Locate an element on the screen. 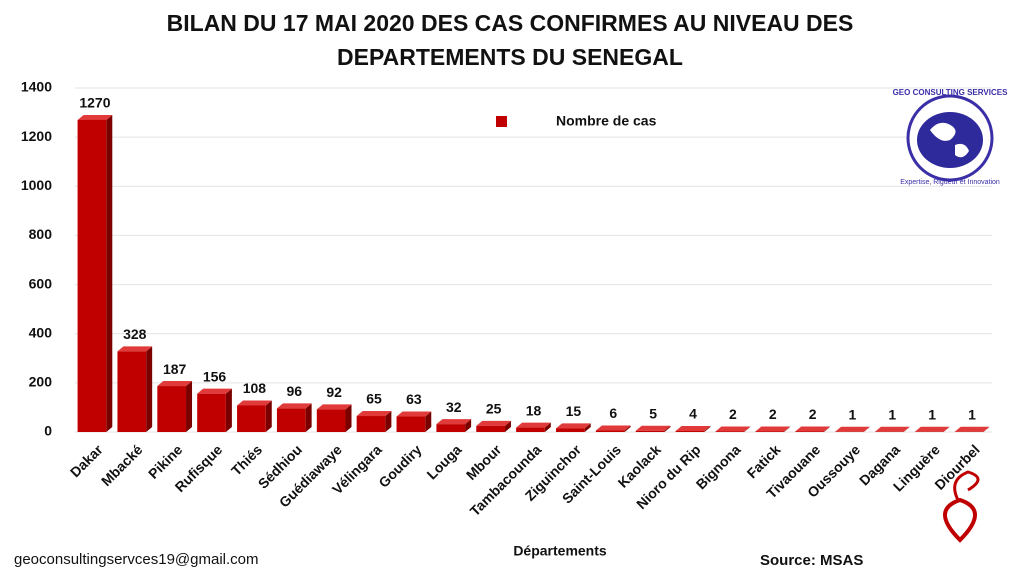  value-label: 96 is located at coordinates (294, 391).